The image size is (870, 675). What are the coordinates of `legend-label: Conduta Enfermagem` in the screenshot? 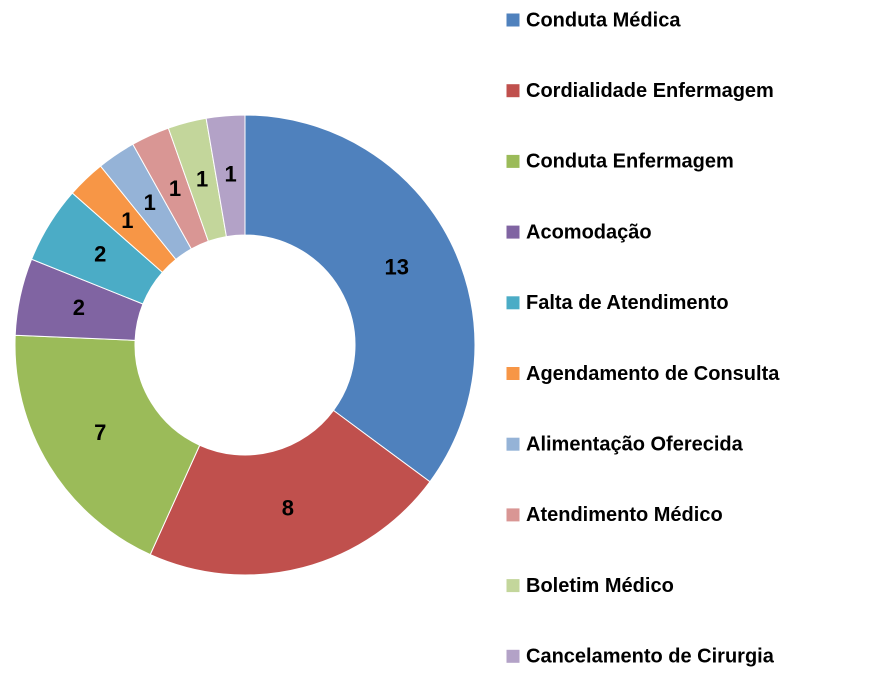 It's located at (630, 162).